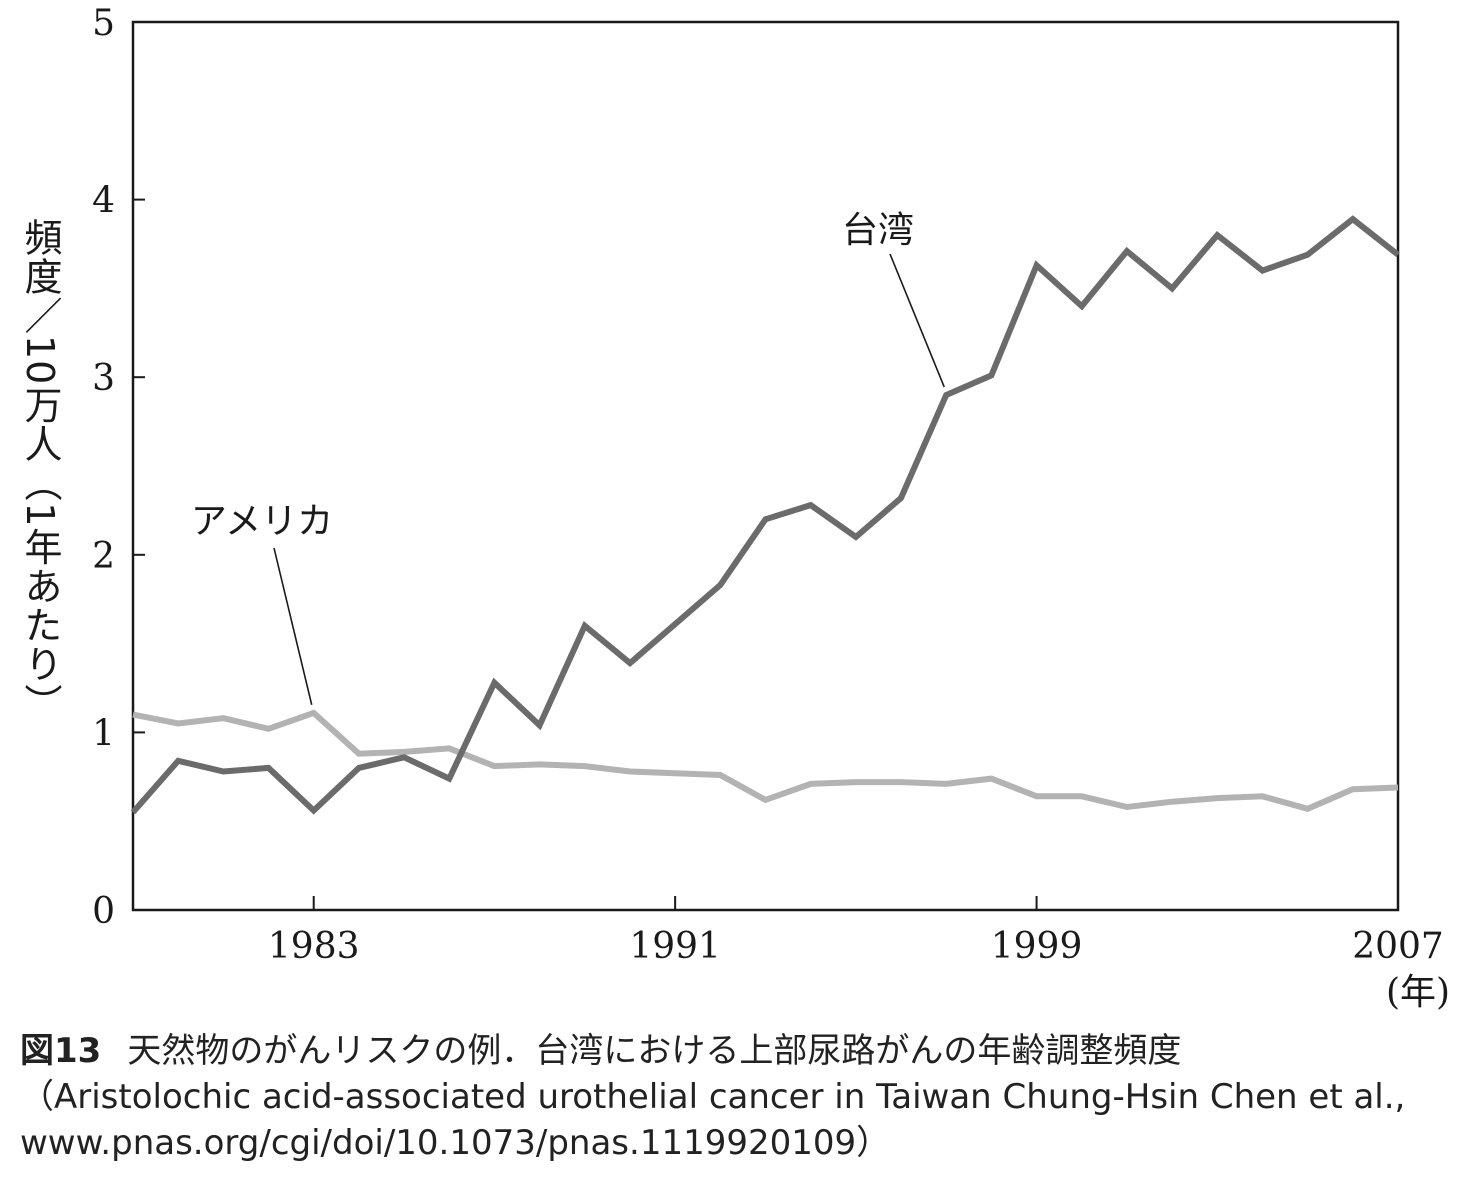  What do you see at coordinates (1037, 946) in the screenshot?
I see `x-tick-label: 1999` at bounding box center [1037, 946].